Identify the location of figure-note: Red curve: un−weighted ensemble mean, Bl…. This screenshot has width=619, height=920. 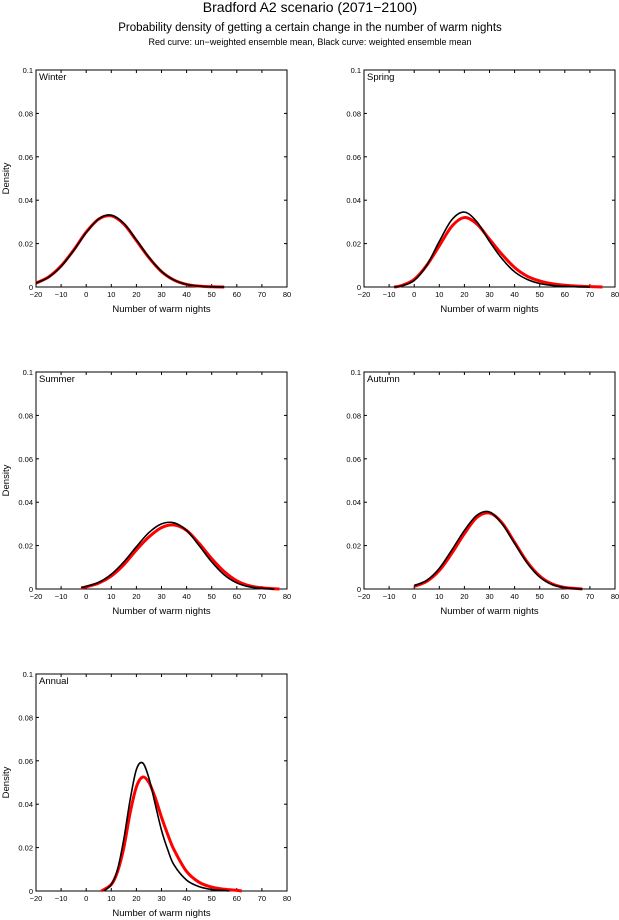
(310, 42).